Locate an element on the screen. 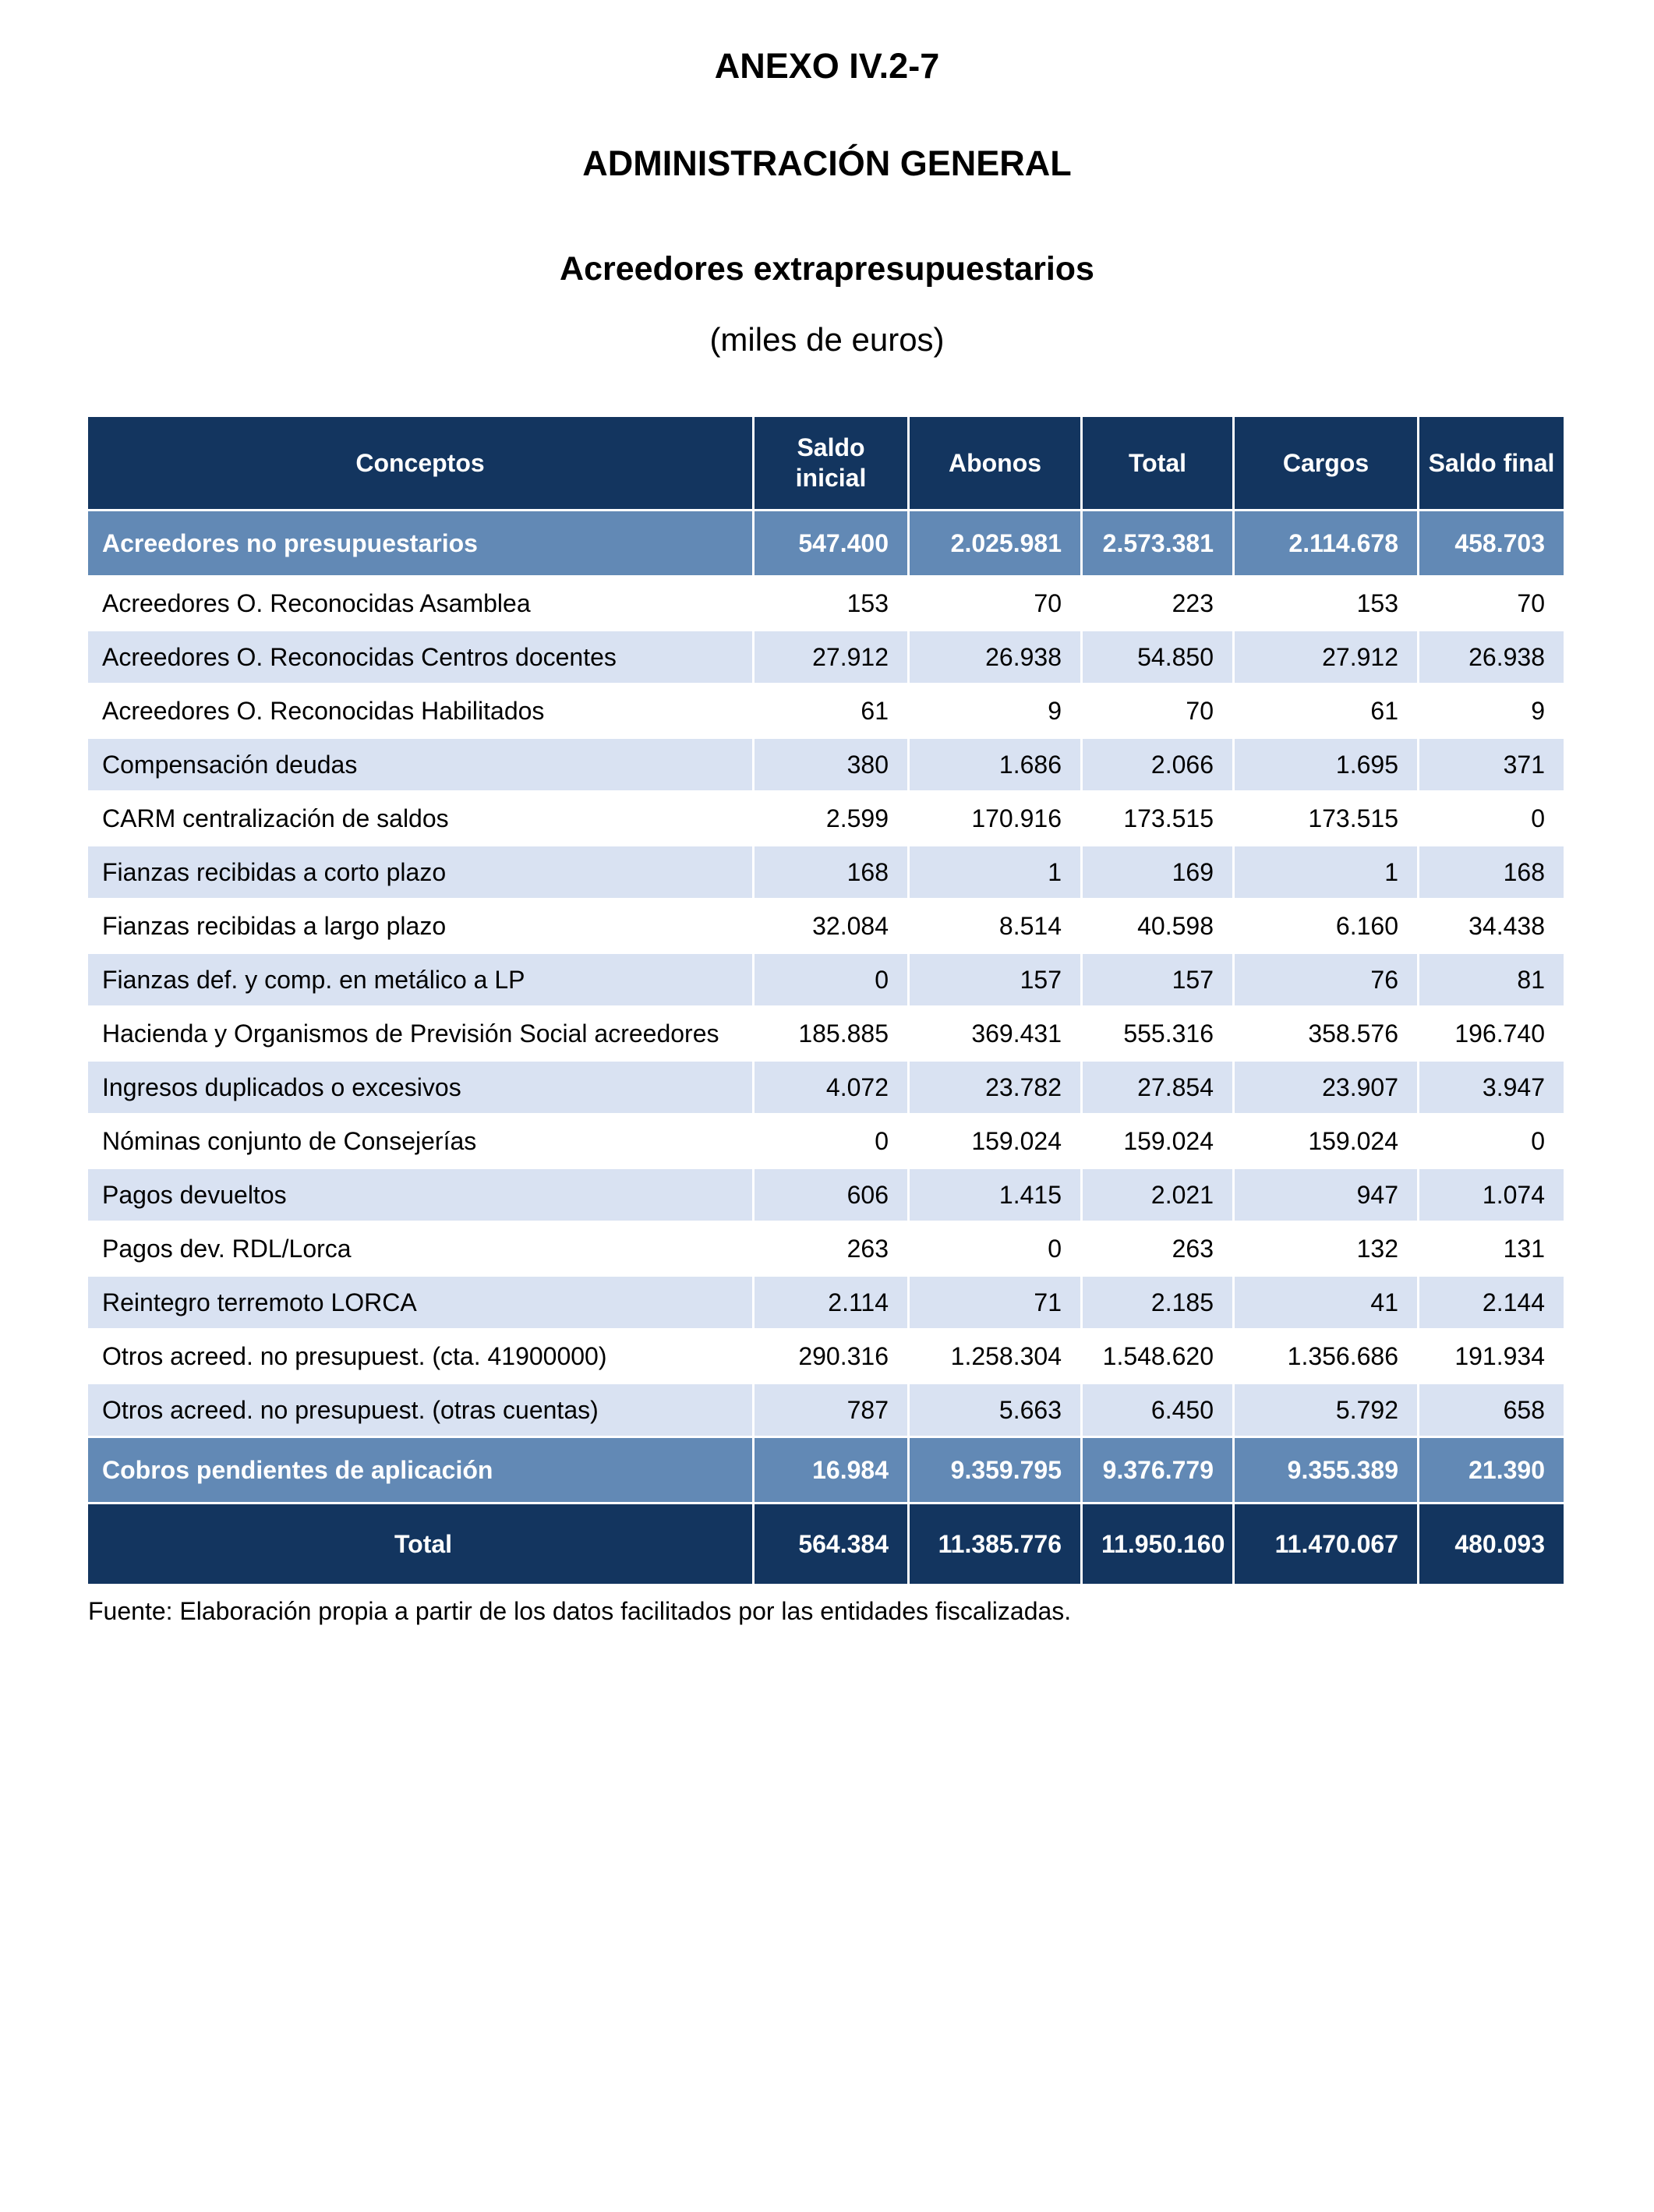 This screenshot has height=2212, width=1654. value-cell-saldo-inicial: 4.072 is located at coordinates (833, 1089).